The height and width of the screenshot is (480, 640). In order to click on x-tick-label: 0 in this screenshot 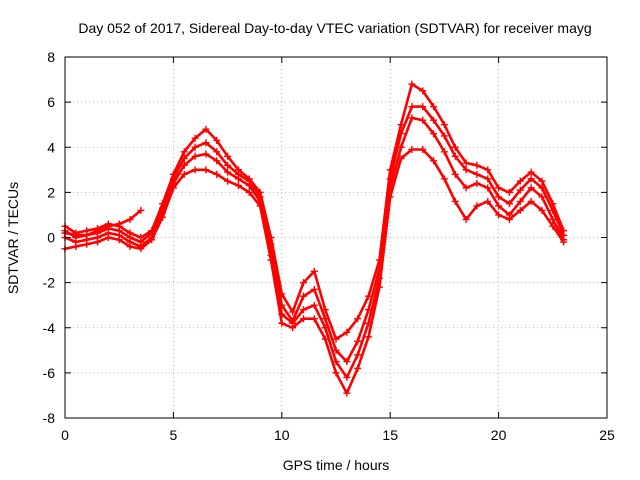, I will do `click(65, 435)`.